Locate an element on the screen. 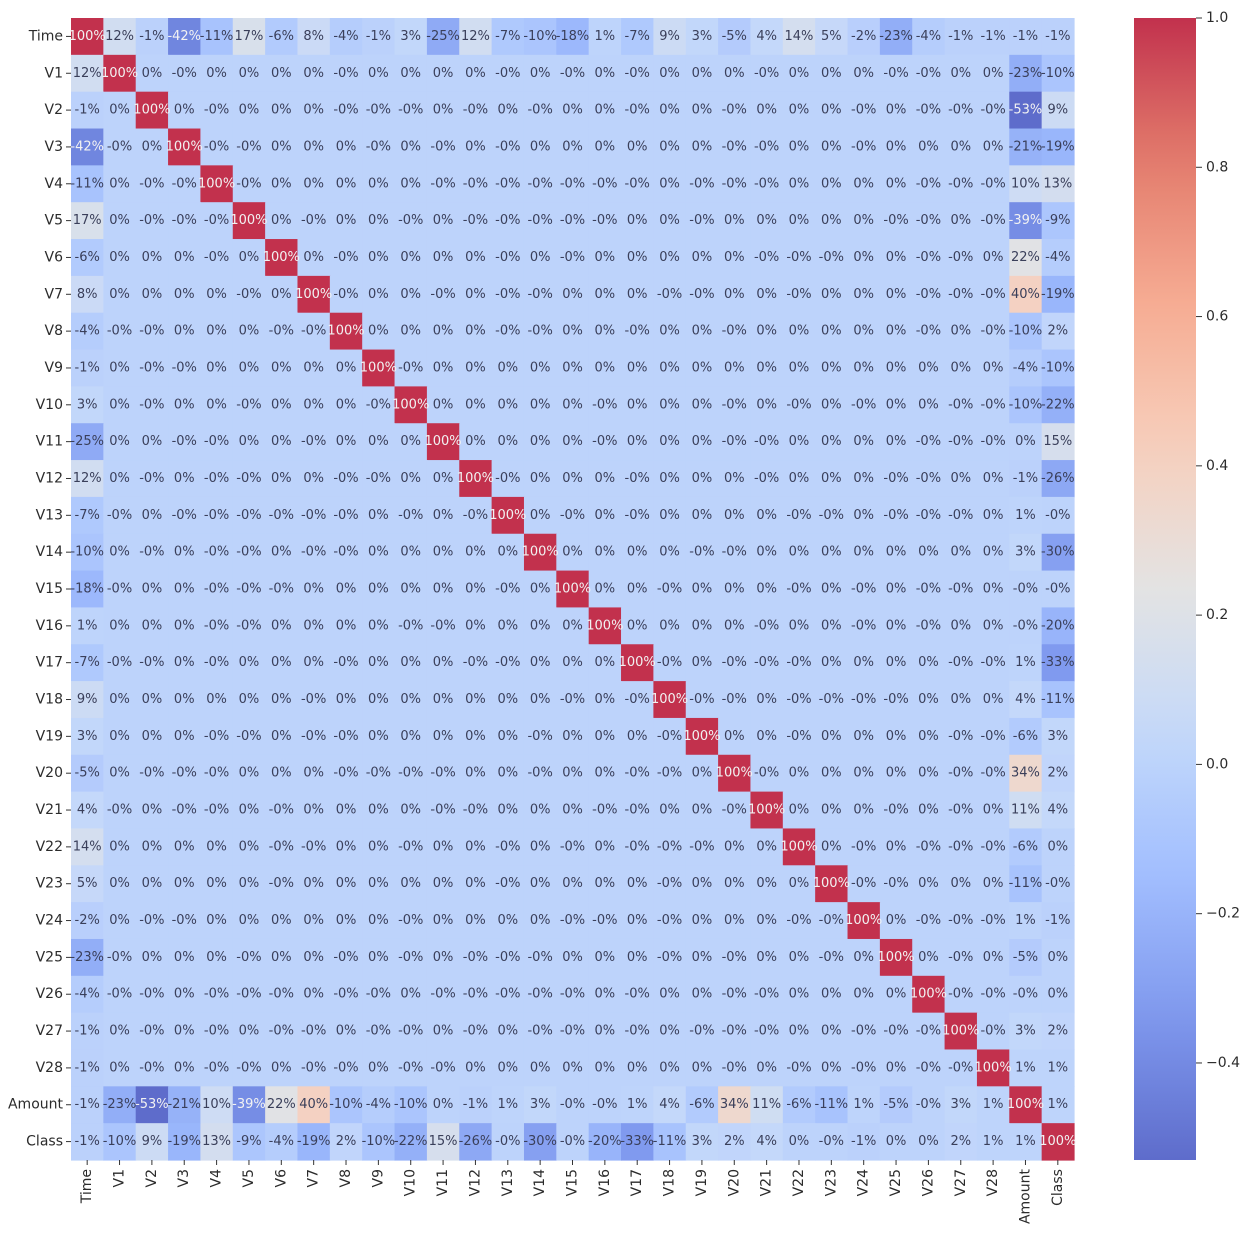 Image resolution: width=1248 pixels, height=1233 pixels. cell-label-Amount-V19: -6% is located at coordinates (701, 1104).